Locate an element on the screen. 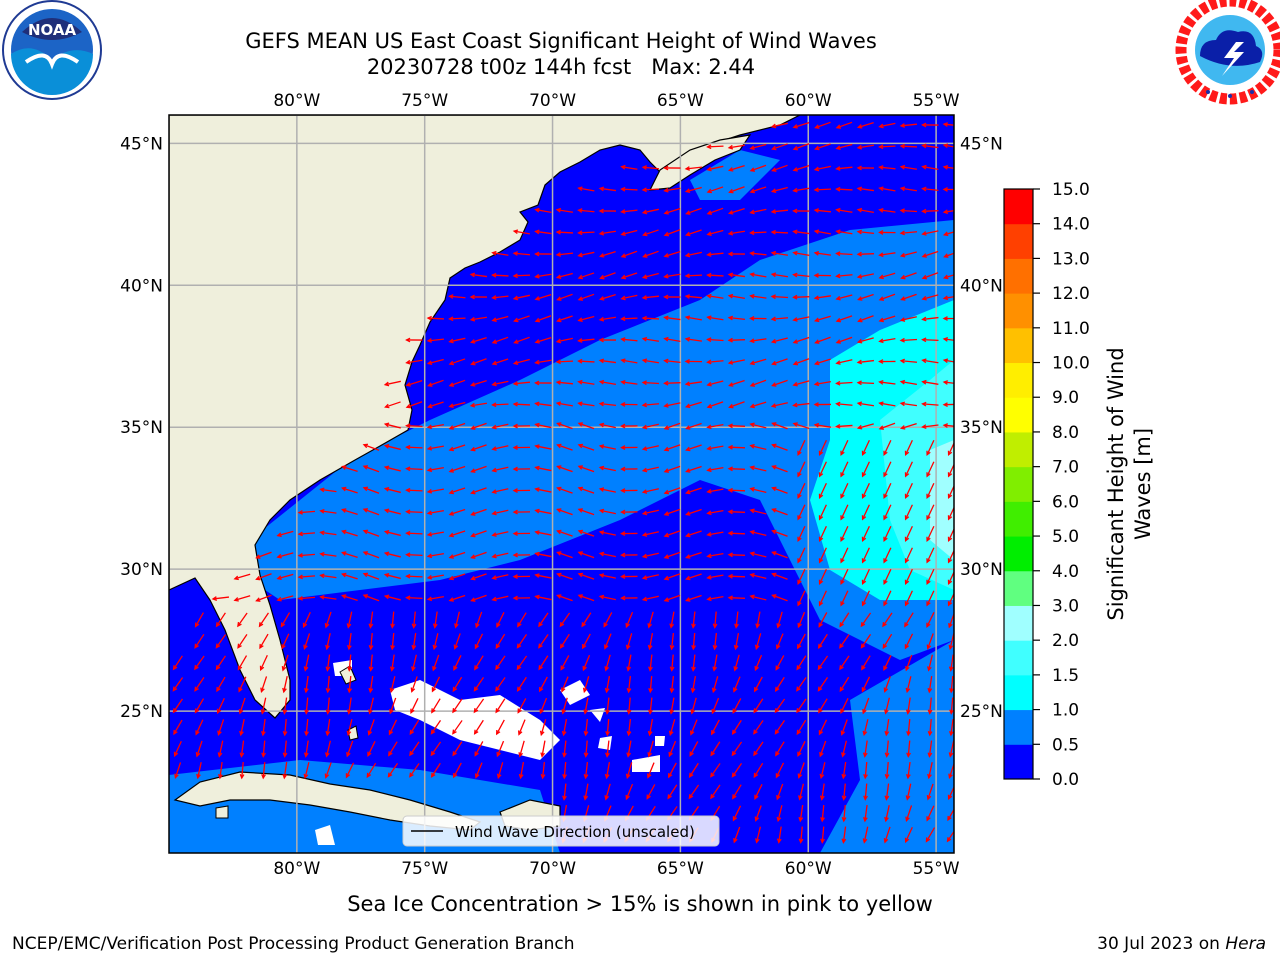 This screenshot has height=960, width=1280. lon-labels-top: 80°W 75°W 70°W 65°W 60°W 55°W is located at coordinates (616, 101).